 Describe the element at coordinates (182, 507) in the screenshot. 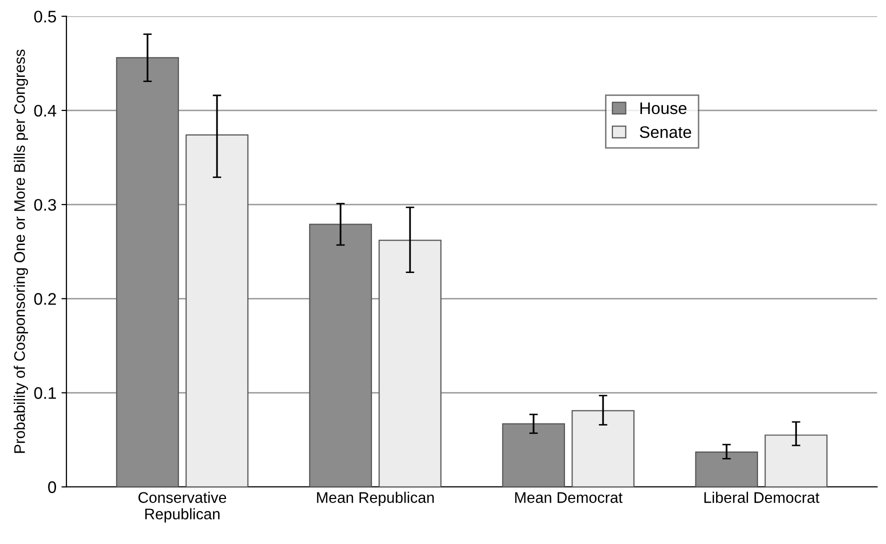

I see `x-tick-label: Conservative Republican` at that location.